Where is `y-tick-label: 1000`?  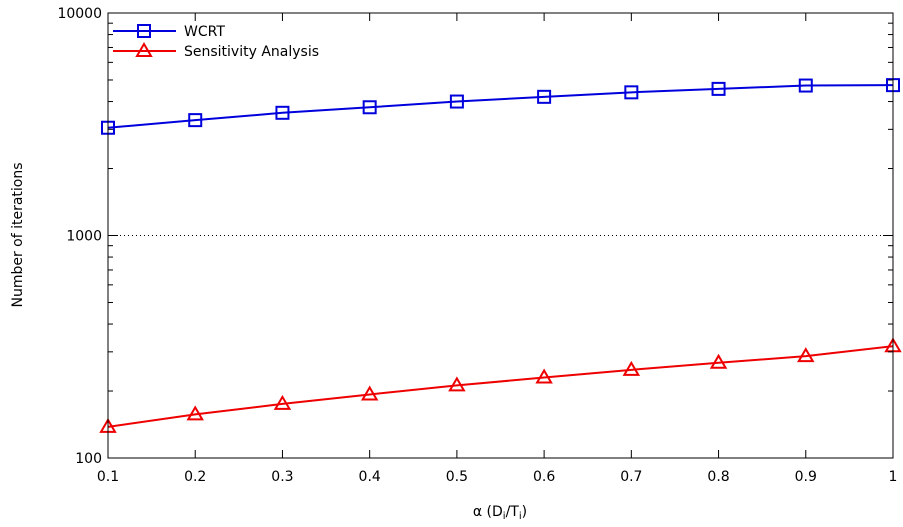 y-tick-label: 1000 is located at coordinates (84, 237).